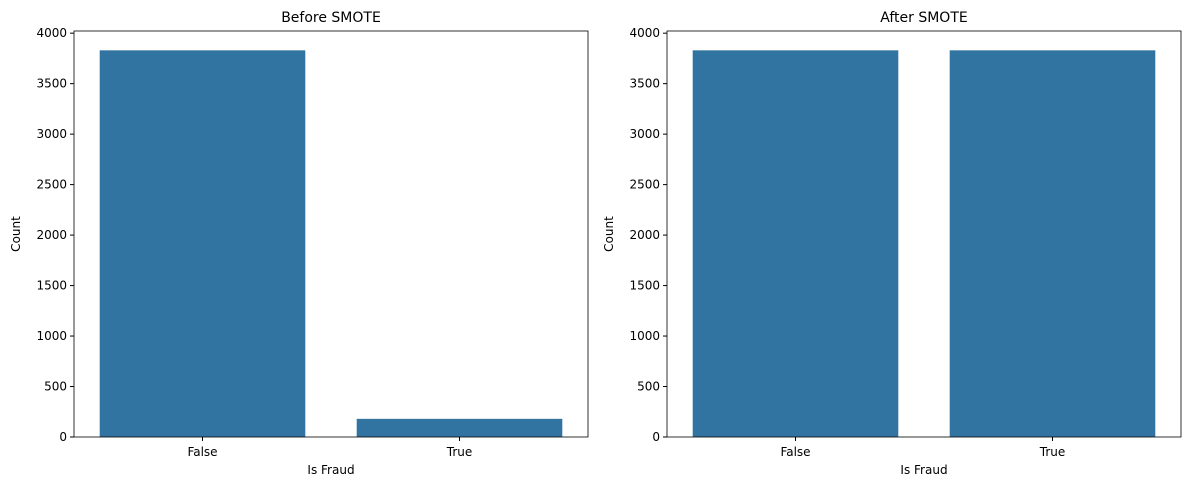  I want to click on chart-title: Before SMOTE, so click(331, 18).